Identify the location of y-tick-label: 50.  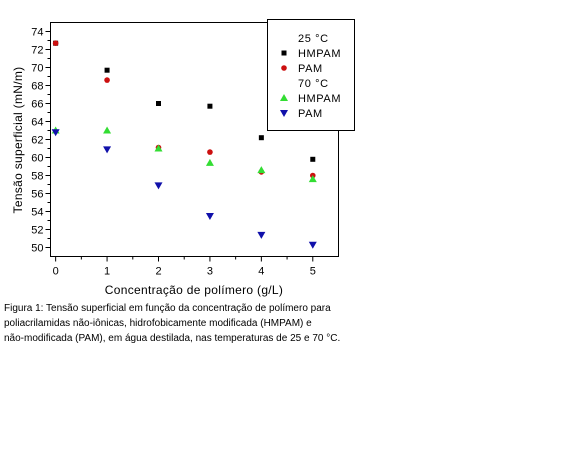
(37, 249).